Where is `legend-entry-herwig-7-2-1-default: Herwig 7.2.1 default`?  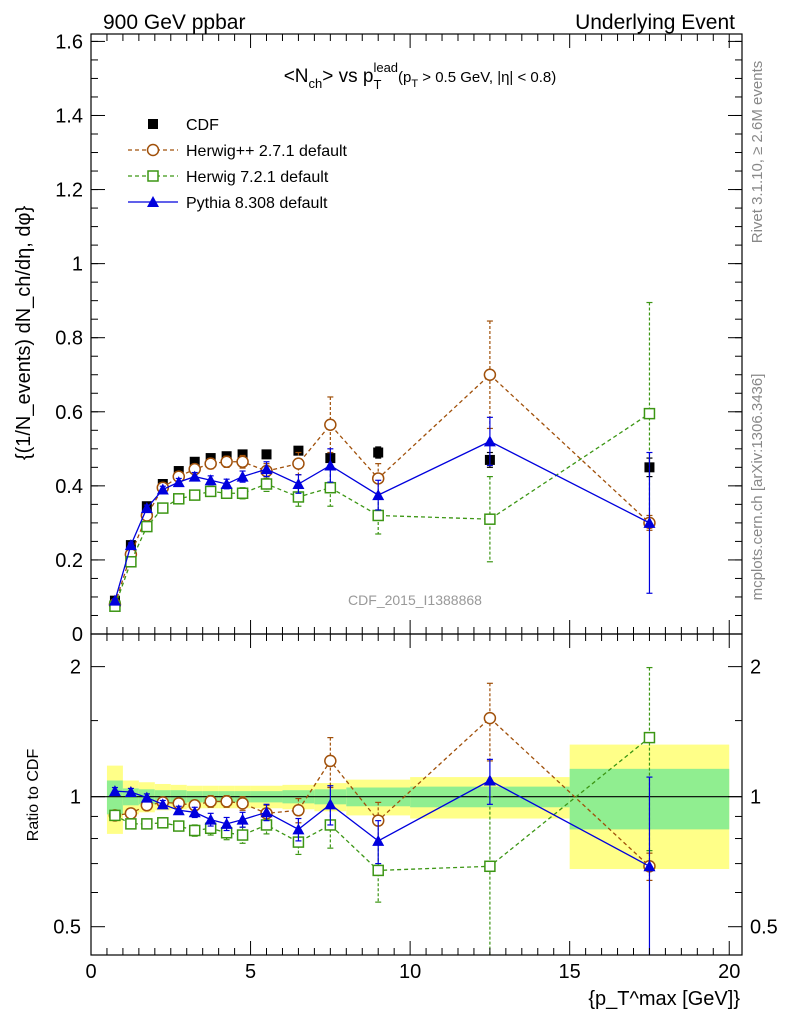
legend-entry-herwig-7-2-1-default: Herwig 7.2.1 default is located at coordinates (228, 177).